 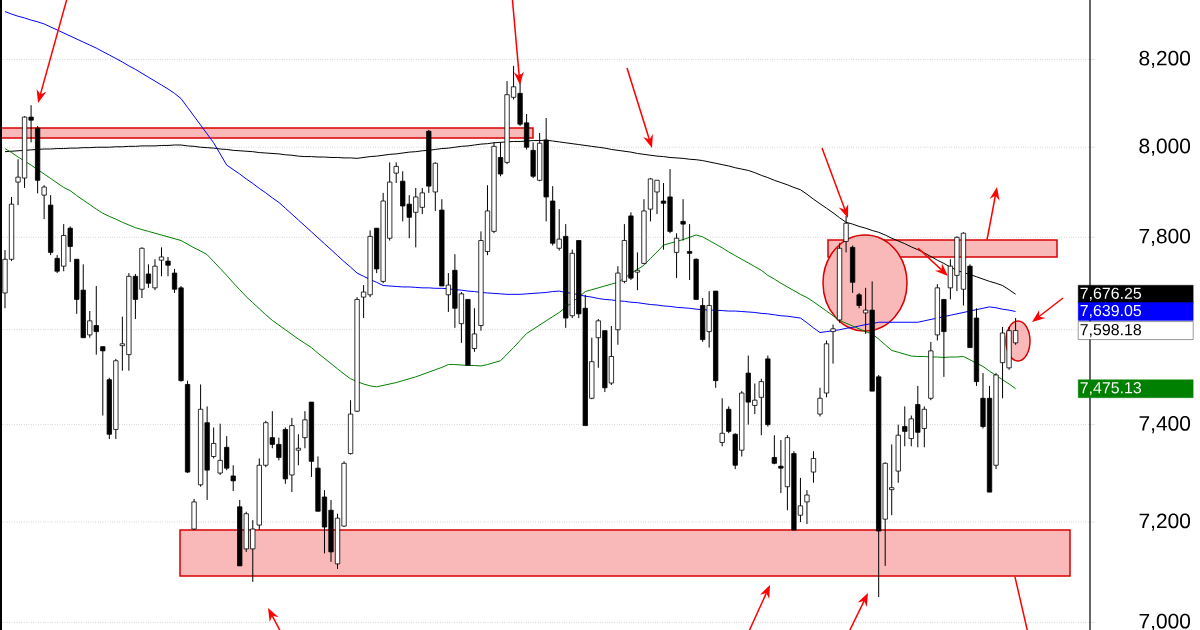 I want to click on text: 7,475.13, so click(x=1111, y=389).